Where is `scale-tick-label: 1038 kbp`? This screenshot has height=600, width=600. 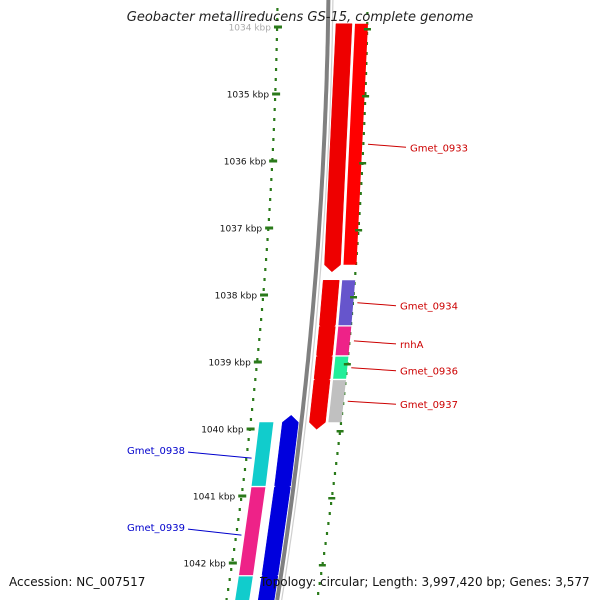
scale-tick-label: 1038 kbp is located at coordinates (236, 297).